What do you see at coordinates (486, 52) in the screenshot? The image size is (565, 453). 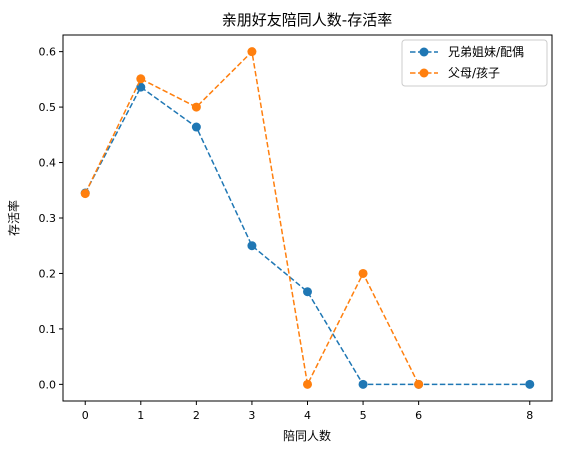 I see `legend-label-0: 兄弟姐妹/配偶` at bounding box center [486, 52].